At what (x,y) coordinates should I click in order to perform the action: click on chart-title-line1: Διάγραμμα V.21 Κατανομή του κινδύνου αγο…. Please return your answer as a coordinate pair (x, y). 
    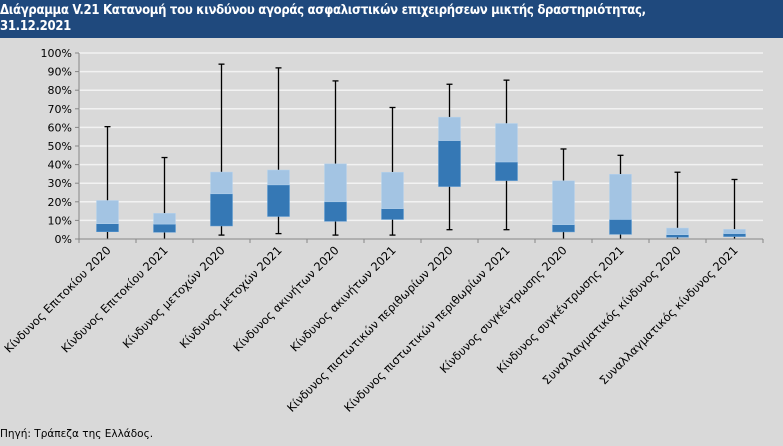
    Looking at the image, I should click on (323, 10).